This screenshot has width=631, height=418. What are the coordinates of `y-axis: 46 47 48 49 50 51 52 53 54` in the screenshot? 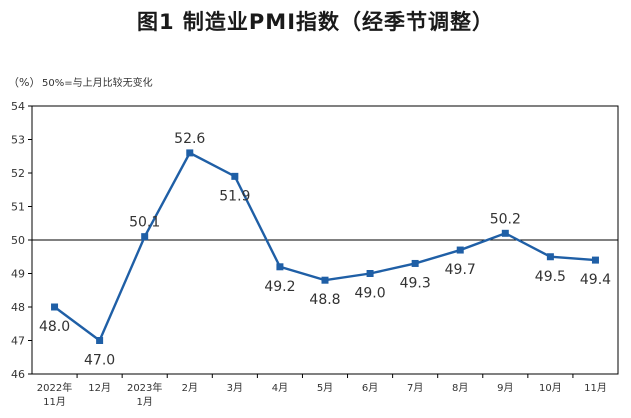 It's located at (21, 240).